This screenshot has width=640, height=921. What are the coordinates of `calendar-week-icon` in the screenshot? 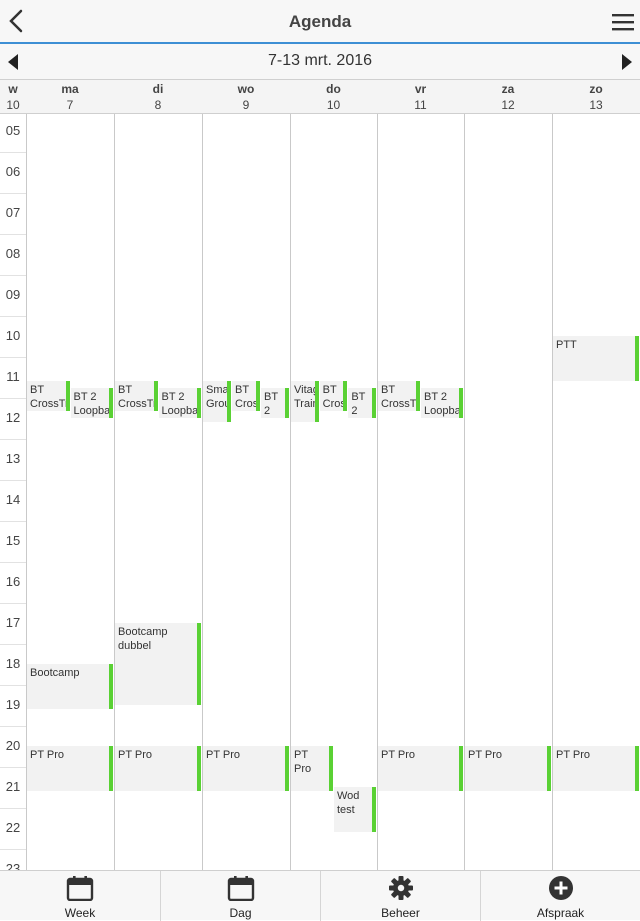 It's located at (80, 888).